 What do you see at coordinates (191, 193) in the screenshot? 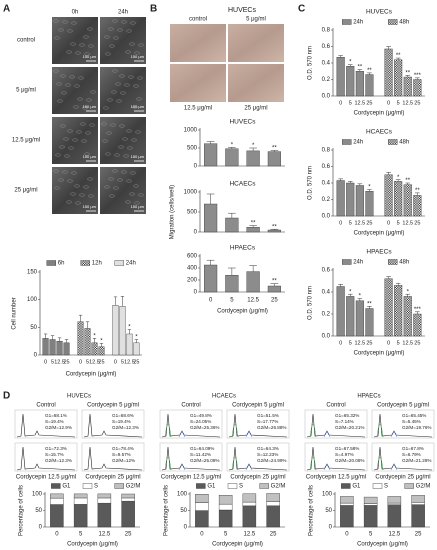
I see `y-tick-label: 1000` at bounding box center [191, 193].